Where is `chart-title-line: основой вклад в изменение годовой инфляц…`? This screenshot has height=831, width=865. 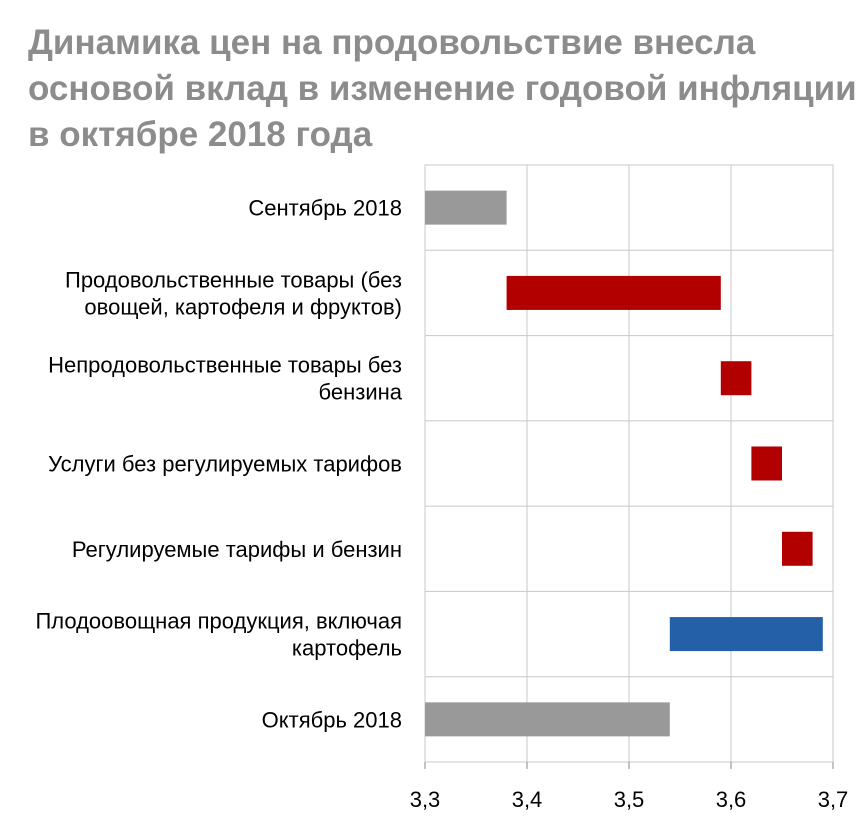 chart-title-line: основой вклад в изменение годовой инфляц… is located at coordinates (442, 88).